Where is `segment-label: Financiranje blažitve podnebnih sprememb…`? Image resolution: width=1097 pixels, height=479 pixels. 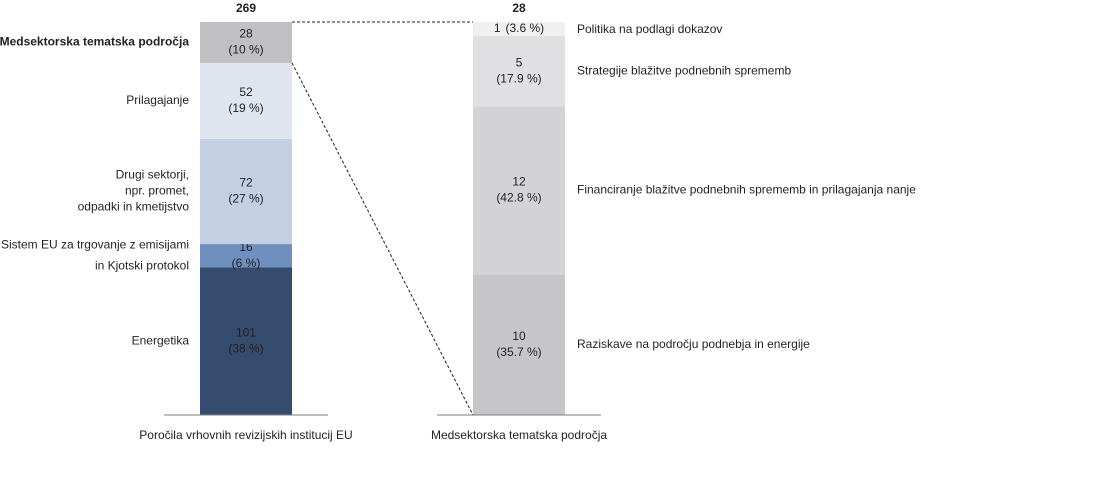 segment-label: Financiranje blažitve podnebnih sprememb… is located at coordinates (746, 190).